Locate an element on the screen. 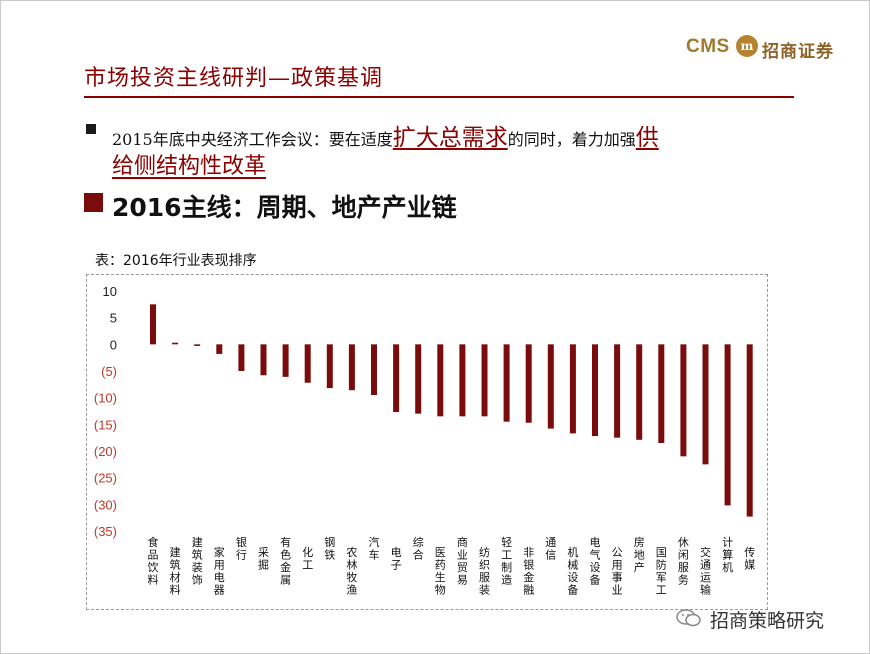 This screenshot has height=654, width=870. x-tick-label: 轻工制造 is located at coordinates (506, 561).